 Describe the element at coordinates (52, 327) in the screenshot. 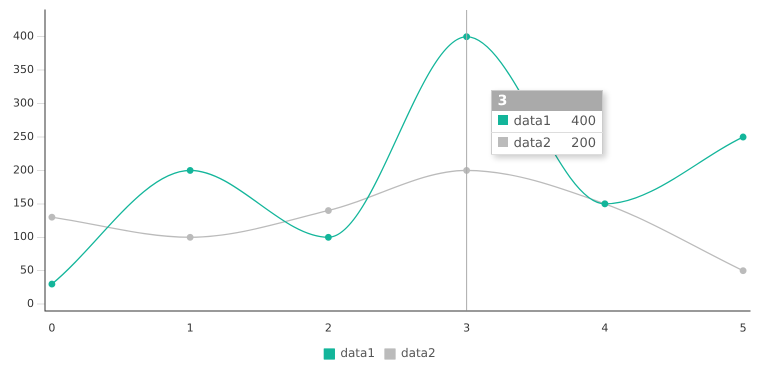

I see `x-tick-label: 0` at that location.